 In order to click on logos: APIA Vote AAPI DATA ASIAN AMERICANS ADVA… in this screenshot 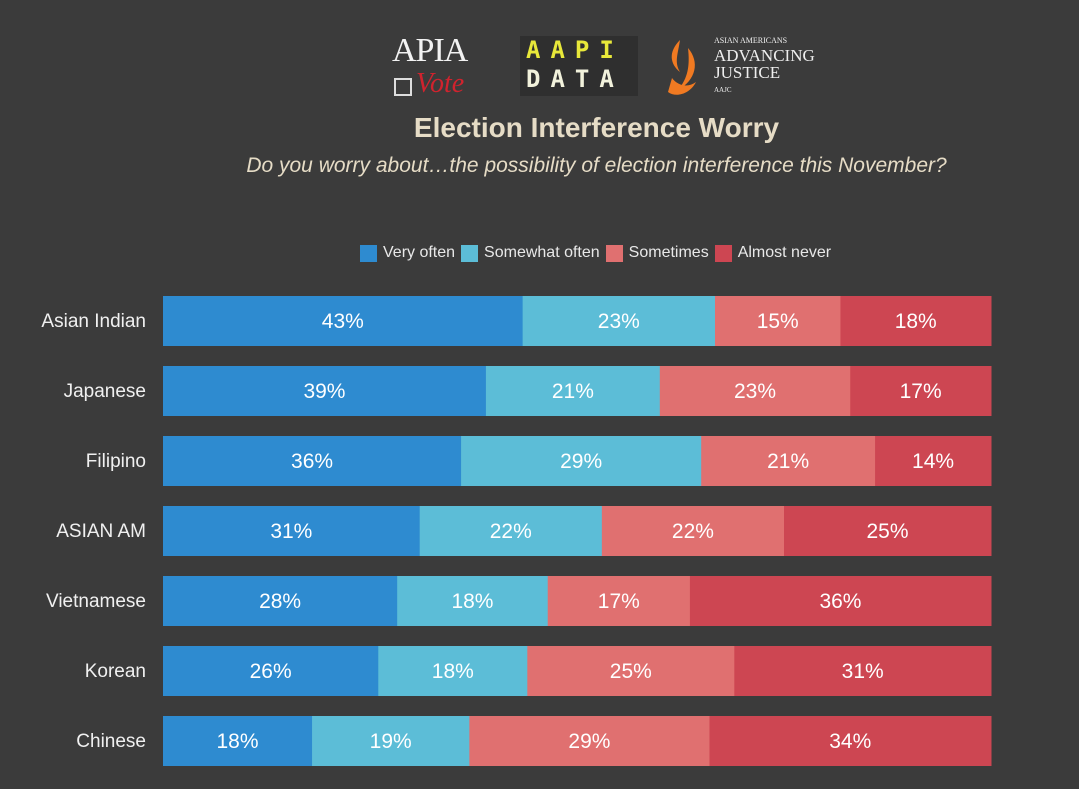, I will do `click(615, 69)`.